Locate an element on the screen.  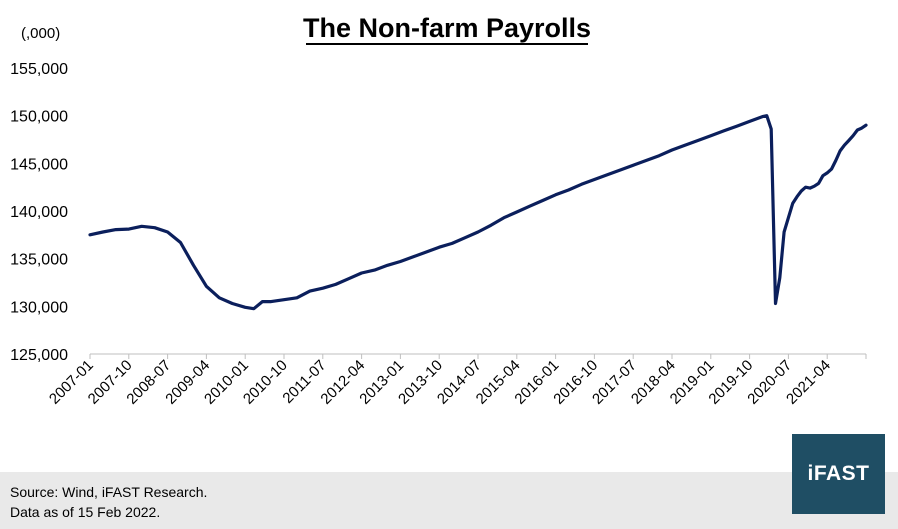
y-tick-label: 150,000 is located at coordinates (39, 117).